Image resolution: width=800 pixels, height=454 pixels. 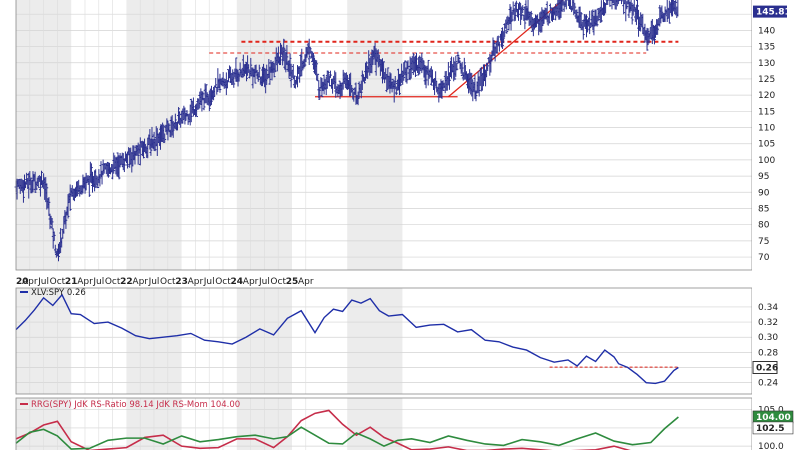 I want to click on price-tick-label: 135, so click(x=766, y=48).